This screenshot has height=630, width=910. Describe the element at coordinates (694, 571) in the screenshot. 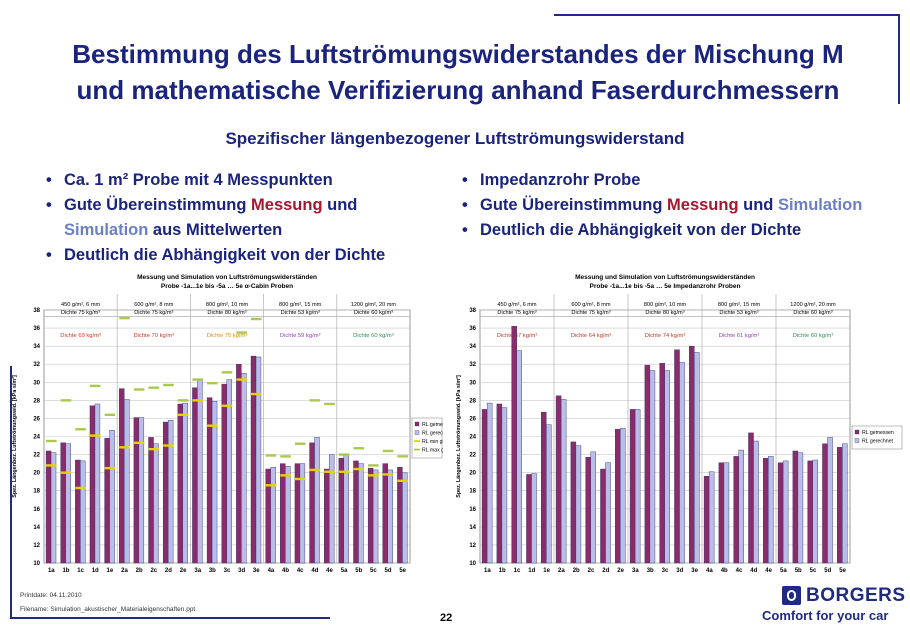

I see `x-tick-label: 3e` at that location.